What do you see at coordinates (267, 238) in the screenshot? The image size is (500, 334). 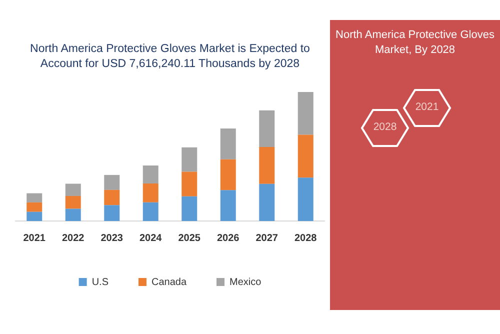 I see `x-tick-label: 2027` at bounding box center [267, 238].